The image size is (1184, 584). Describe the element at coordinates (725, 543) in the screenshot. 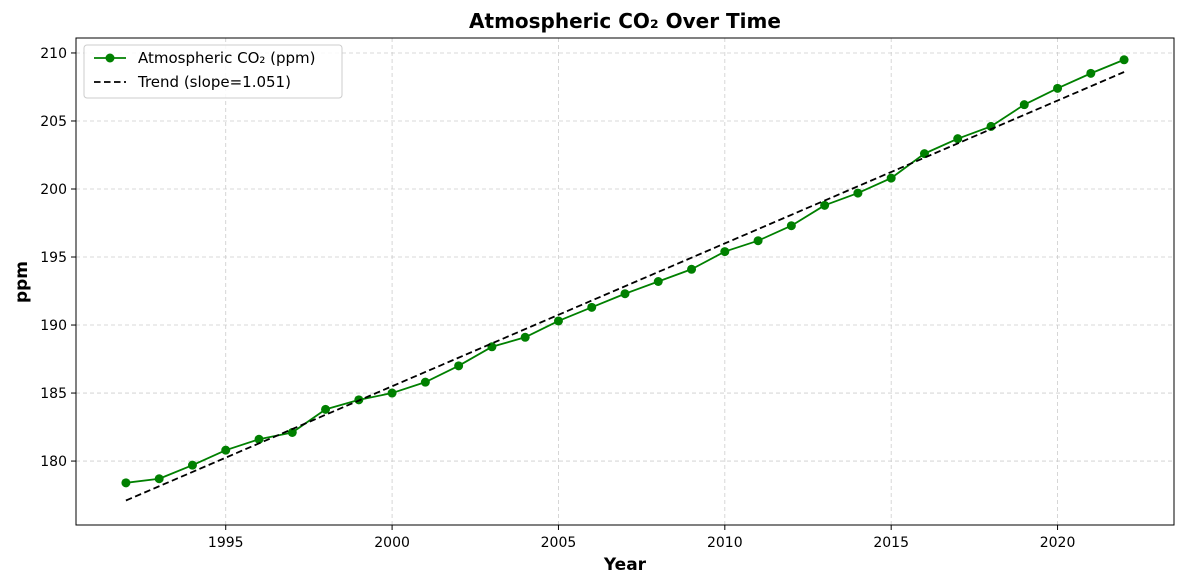

I see `x-tick-label: 2010` at that location.